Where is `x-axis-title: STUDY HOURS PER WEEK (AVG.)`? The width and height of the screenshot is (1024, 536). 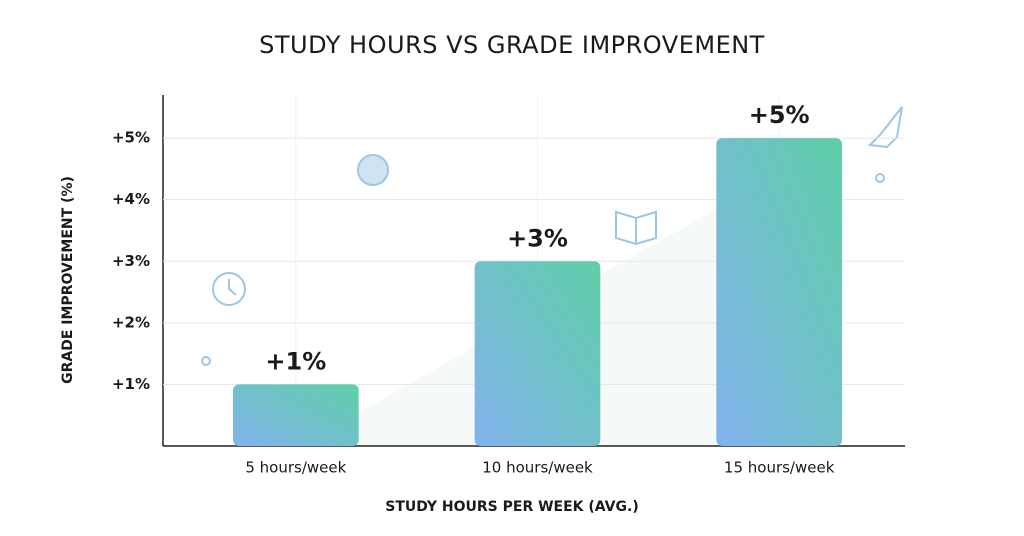
x-axis-title: STUDY HOURS PER WEEK (AVG.) is located at coordinates (511, 507).